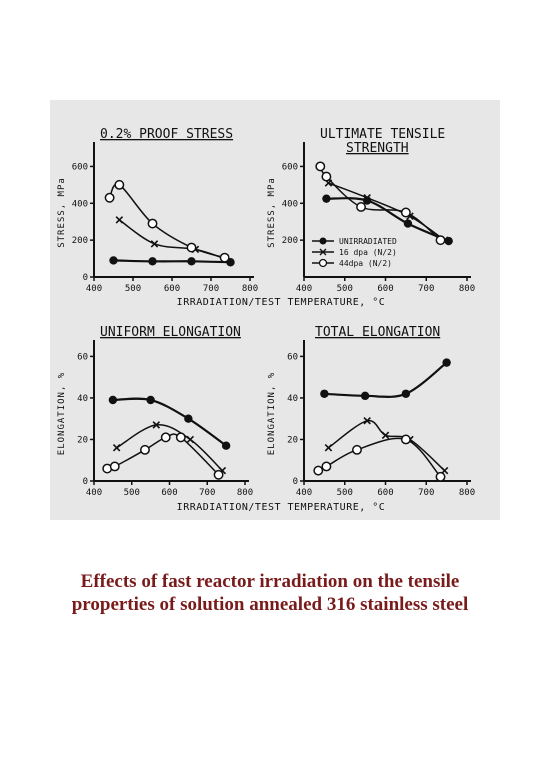  I want to click on legend-marker-open, so click(323, 263).